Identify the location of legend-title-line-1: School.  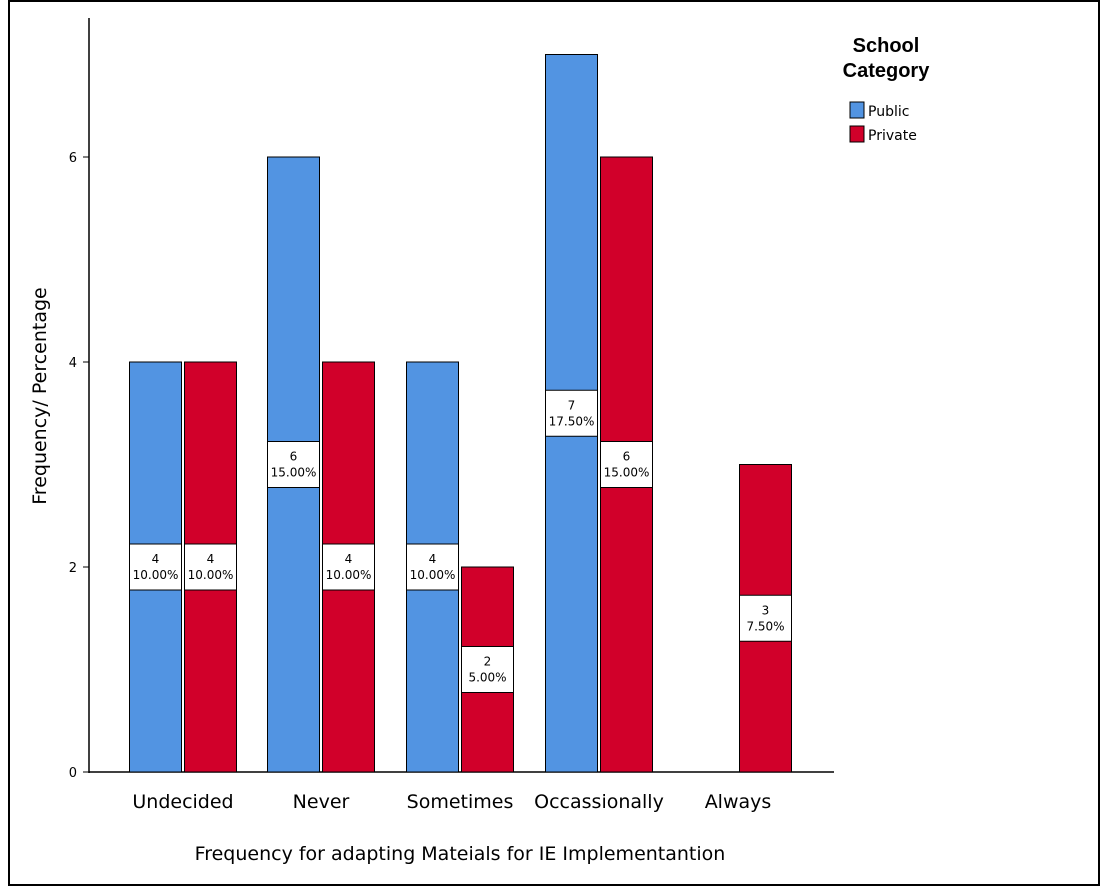
(886, 46).